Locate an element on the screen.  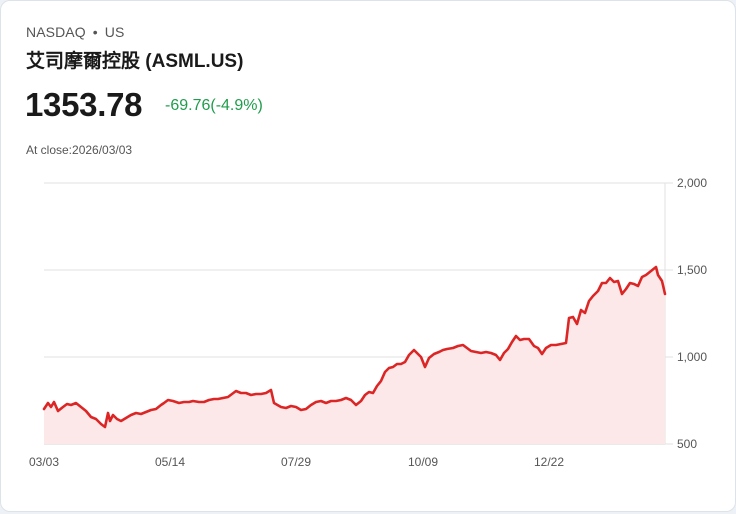
exchange-name: NASDAQ is located at coordinates (56, 32).